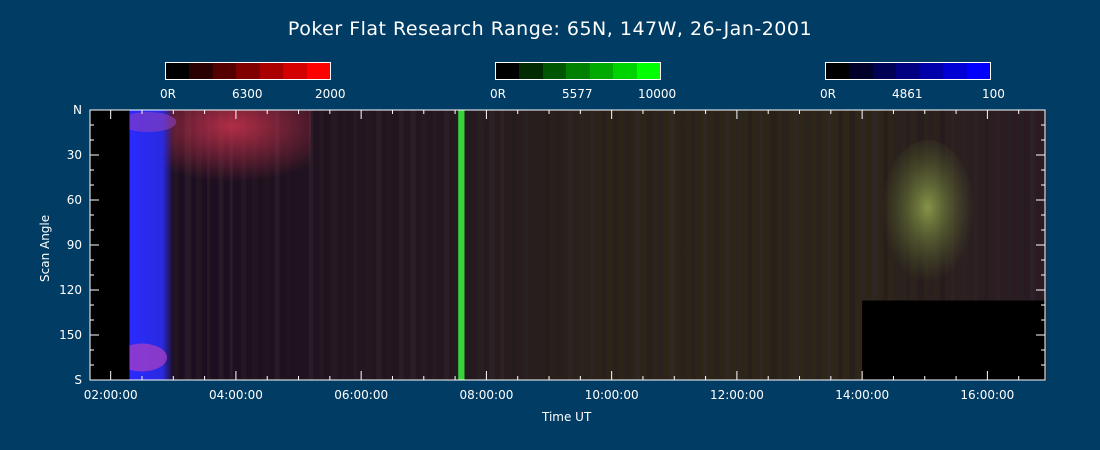 This screenshot has height=450, width=1100. I want to click on heatmap-red-arc, so click(233, 150).